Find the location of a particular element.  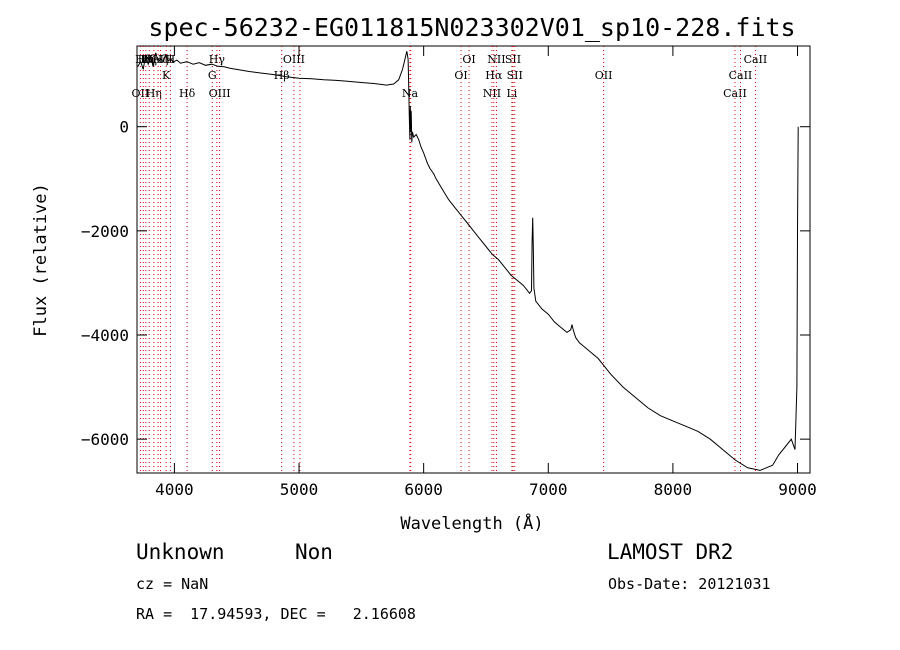

y-axis-label: Flux (relative) is located at coordinates (41, 260).